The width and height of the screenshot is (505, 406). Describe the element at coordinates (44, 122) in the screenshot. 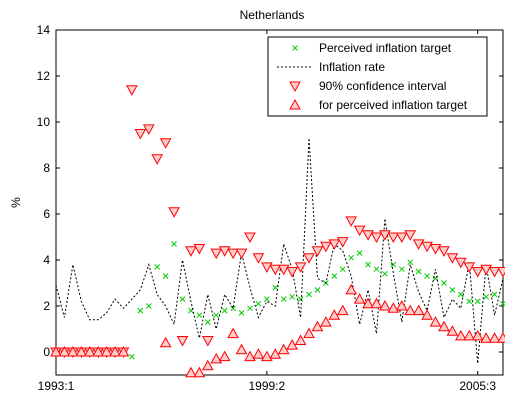

I see `y-tick-label: 10` at that location.